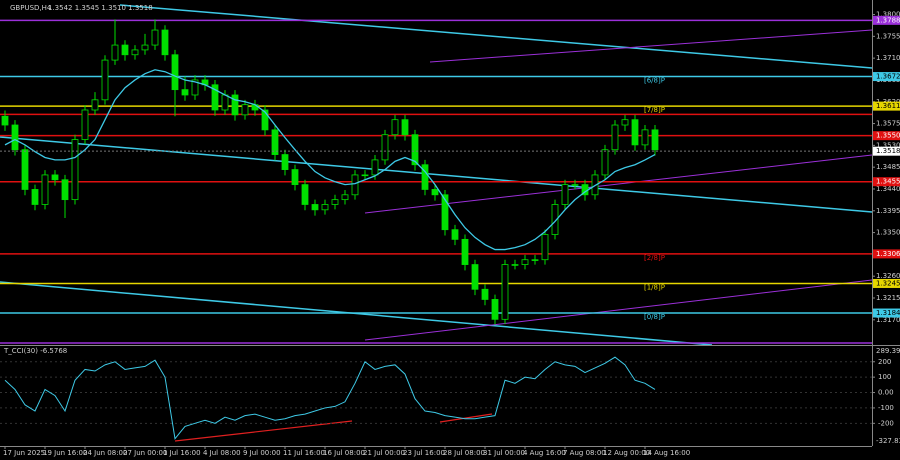 Image resolution: width=900 pixels, height=460 pixels. What do you see at coordinates (888, 320) in the screenshot?
I see `y-tick-label: 1.3170` at bounding box center [888, 320].